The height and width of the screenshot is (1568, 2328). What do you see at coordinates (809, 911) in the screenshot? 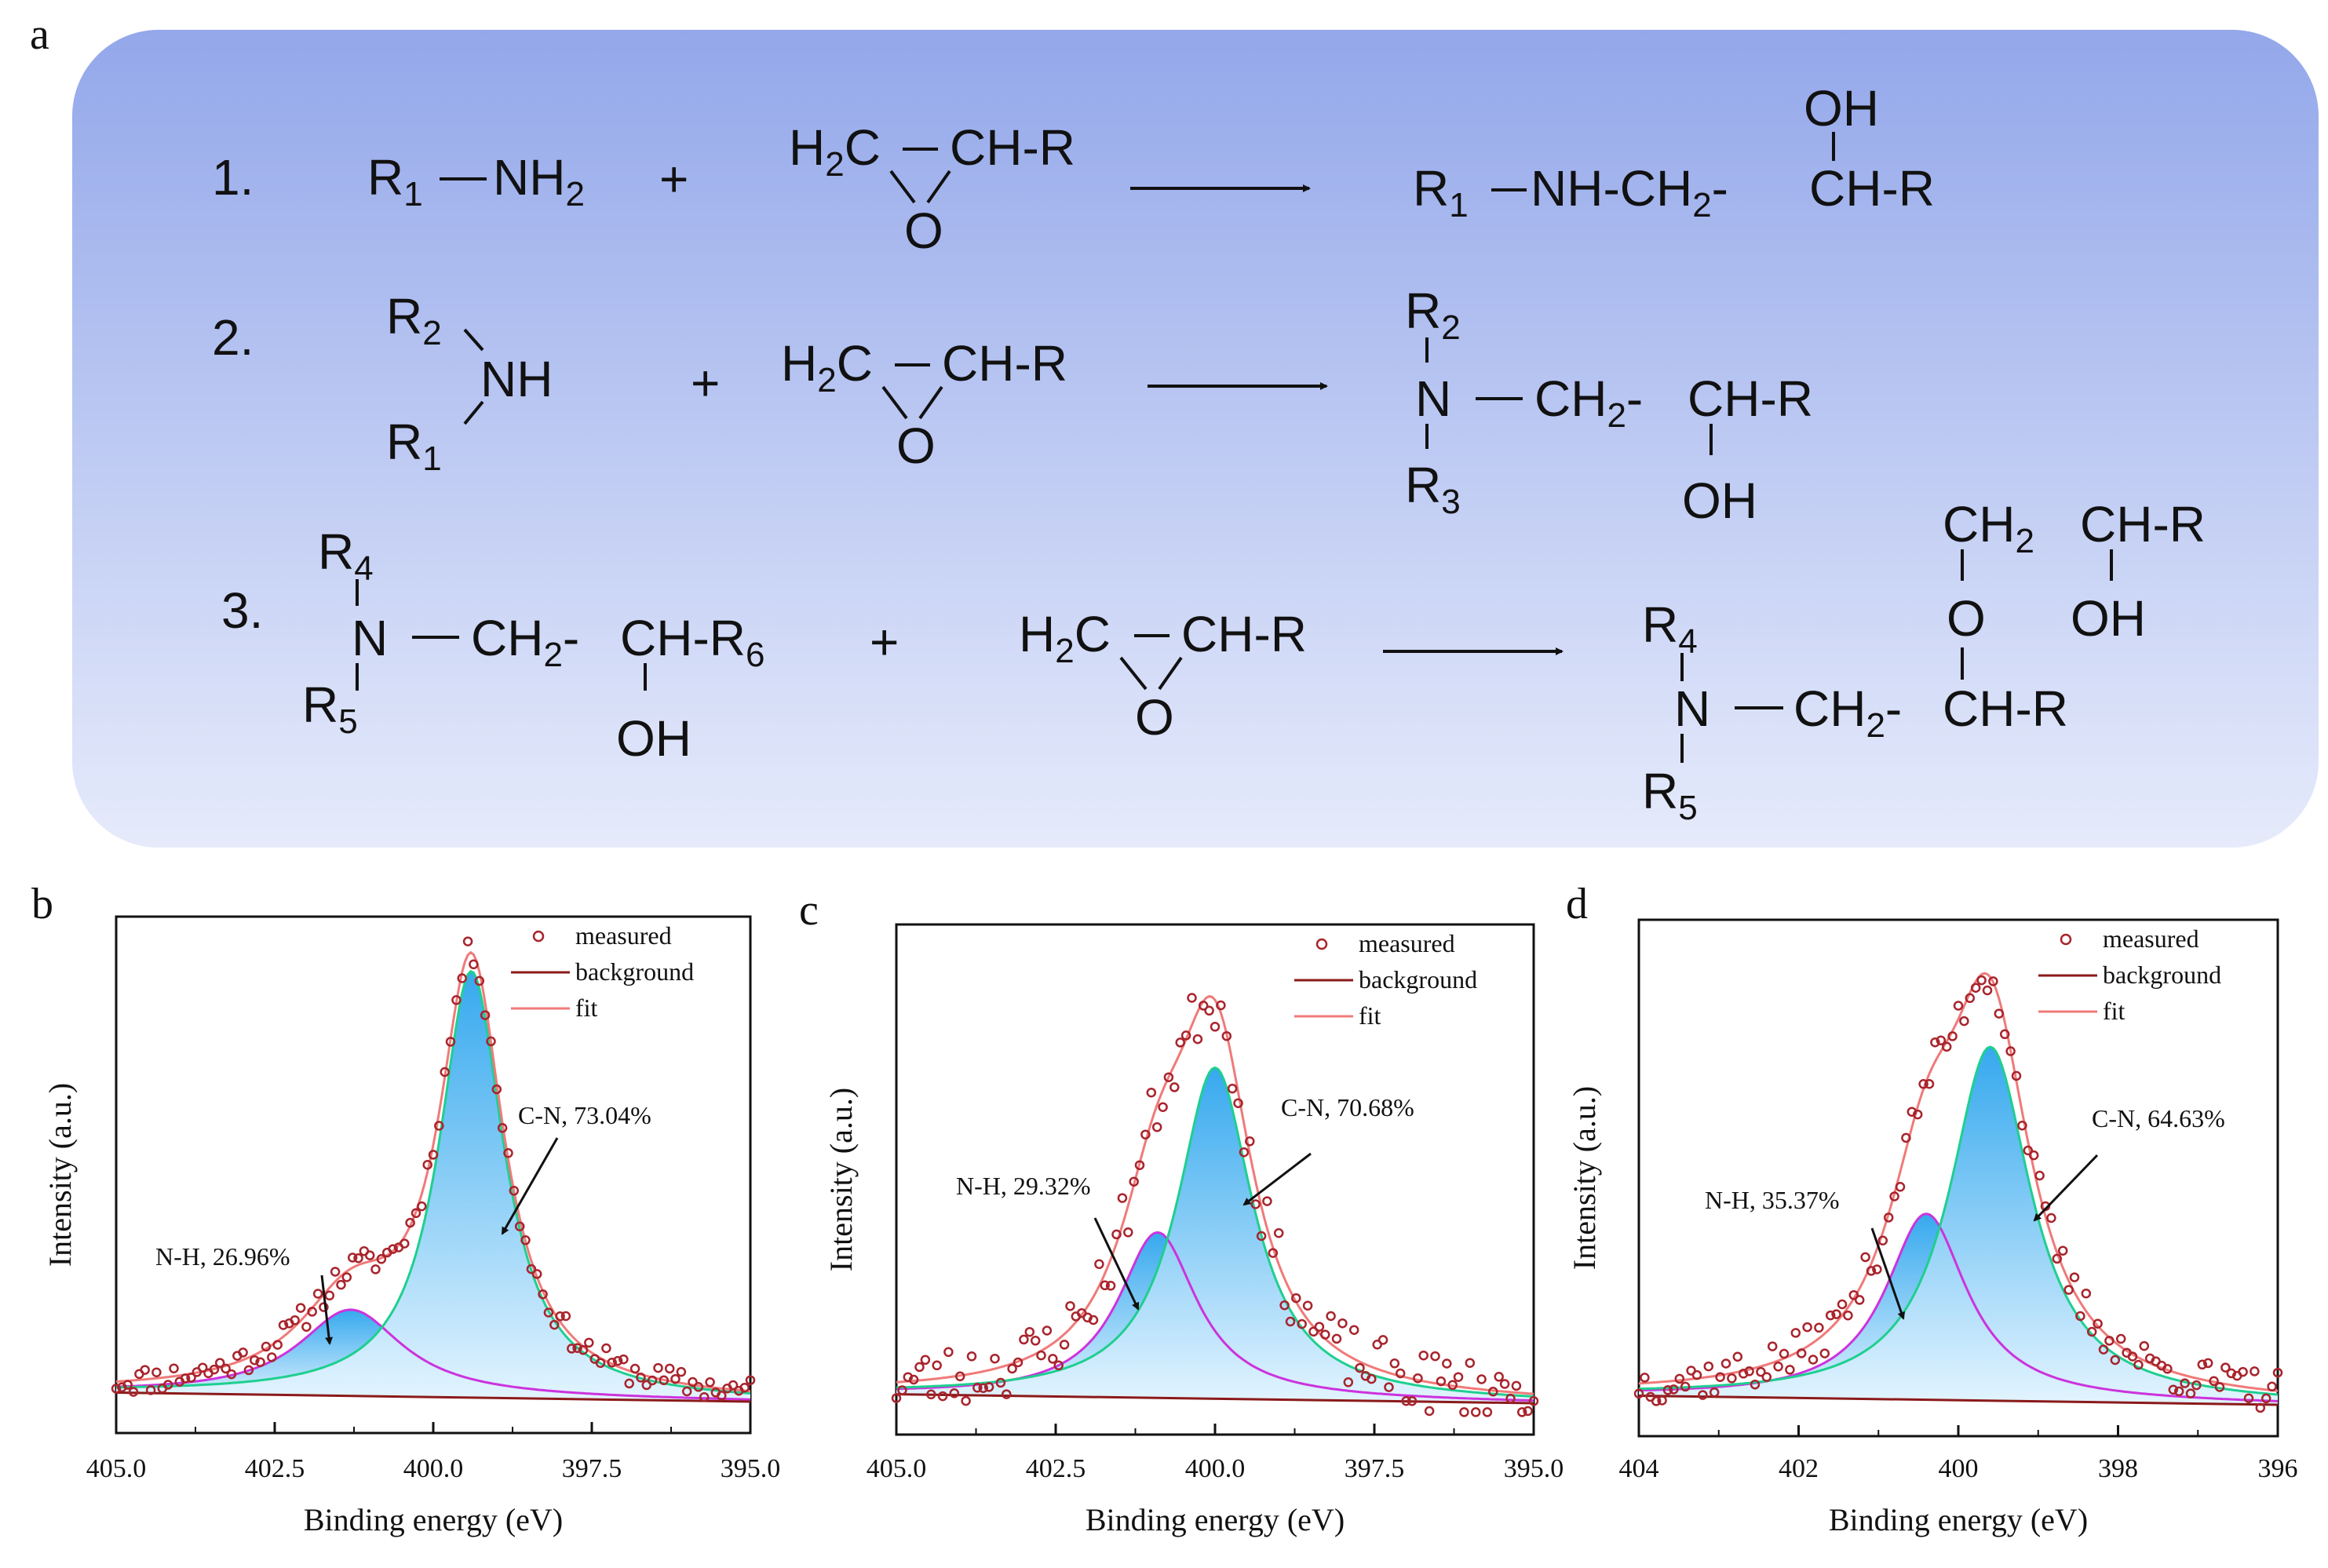
I see `panel-label-c: c` at bounding box center [809, 911].